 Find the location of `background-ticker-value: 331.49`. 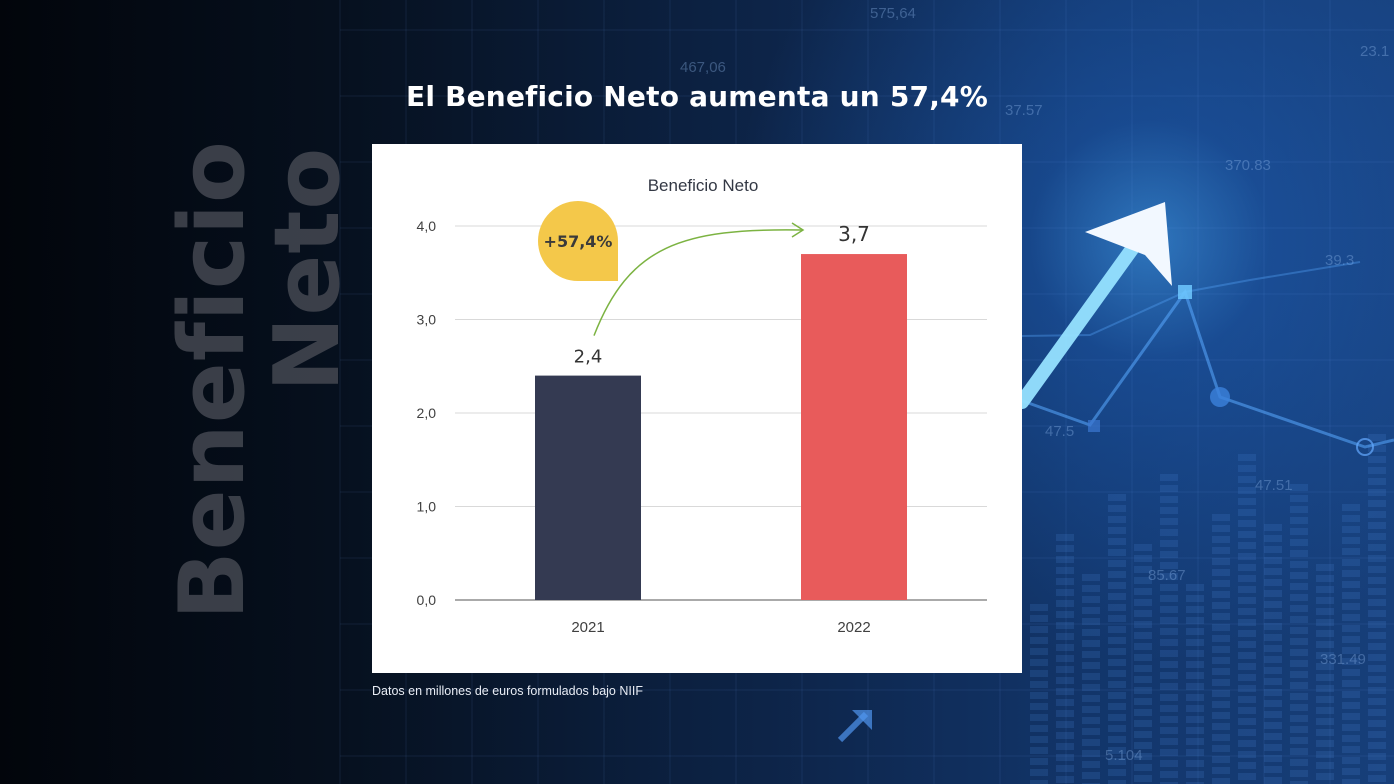

background-ticker-value: 331.49 is located at coordinates (1343, 659).